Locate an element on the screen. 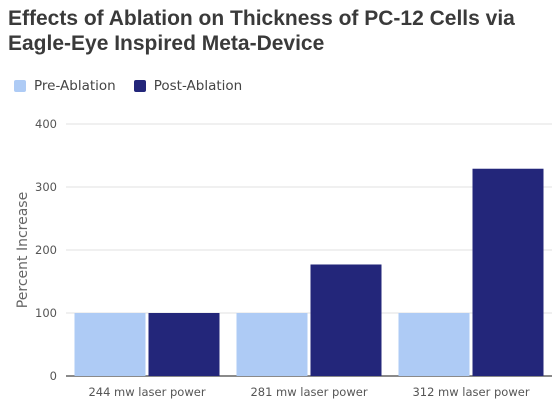 This screenshot has width=559, height=407. legend-item-post-ablation: Post-Ablation is located at coordinates (188, 86).